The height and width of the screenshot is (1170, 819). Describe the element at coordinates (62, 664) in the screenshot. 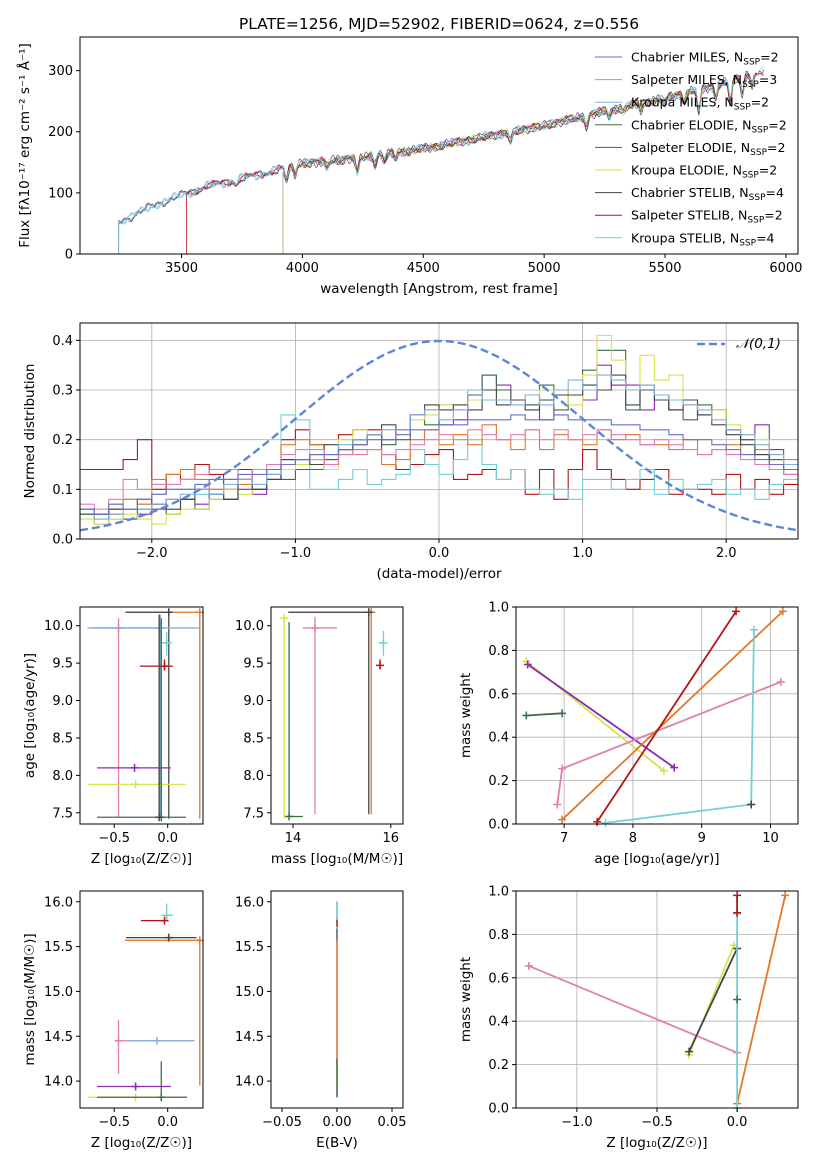

I see `y-tick-label: 9.5` at that location.